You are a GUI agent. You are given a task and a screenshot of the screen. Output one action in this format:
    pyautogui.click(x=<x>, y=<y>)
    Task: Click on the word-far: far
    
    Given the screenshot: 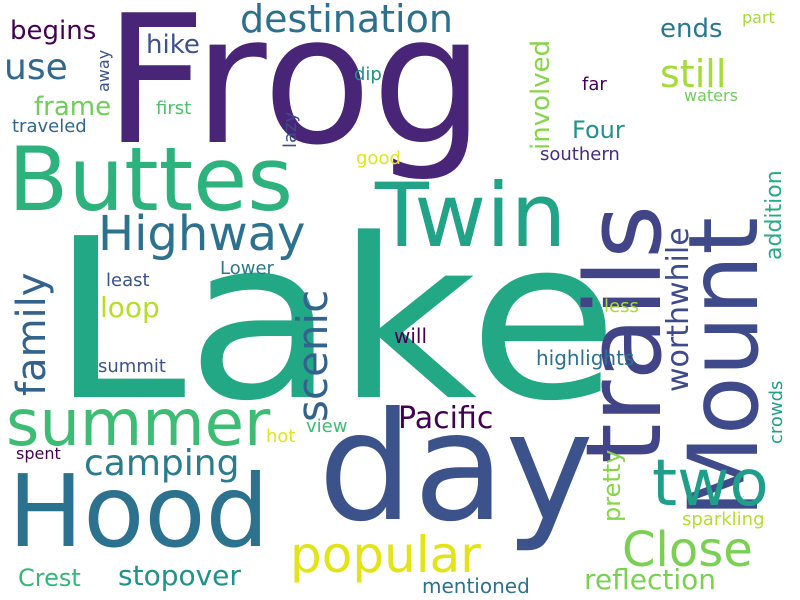 What is the action you would take?
    pyautogui.click(x=594, y=84)
    